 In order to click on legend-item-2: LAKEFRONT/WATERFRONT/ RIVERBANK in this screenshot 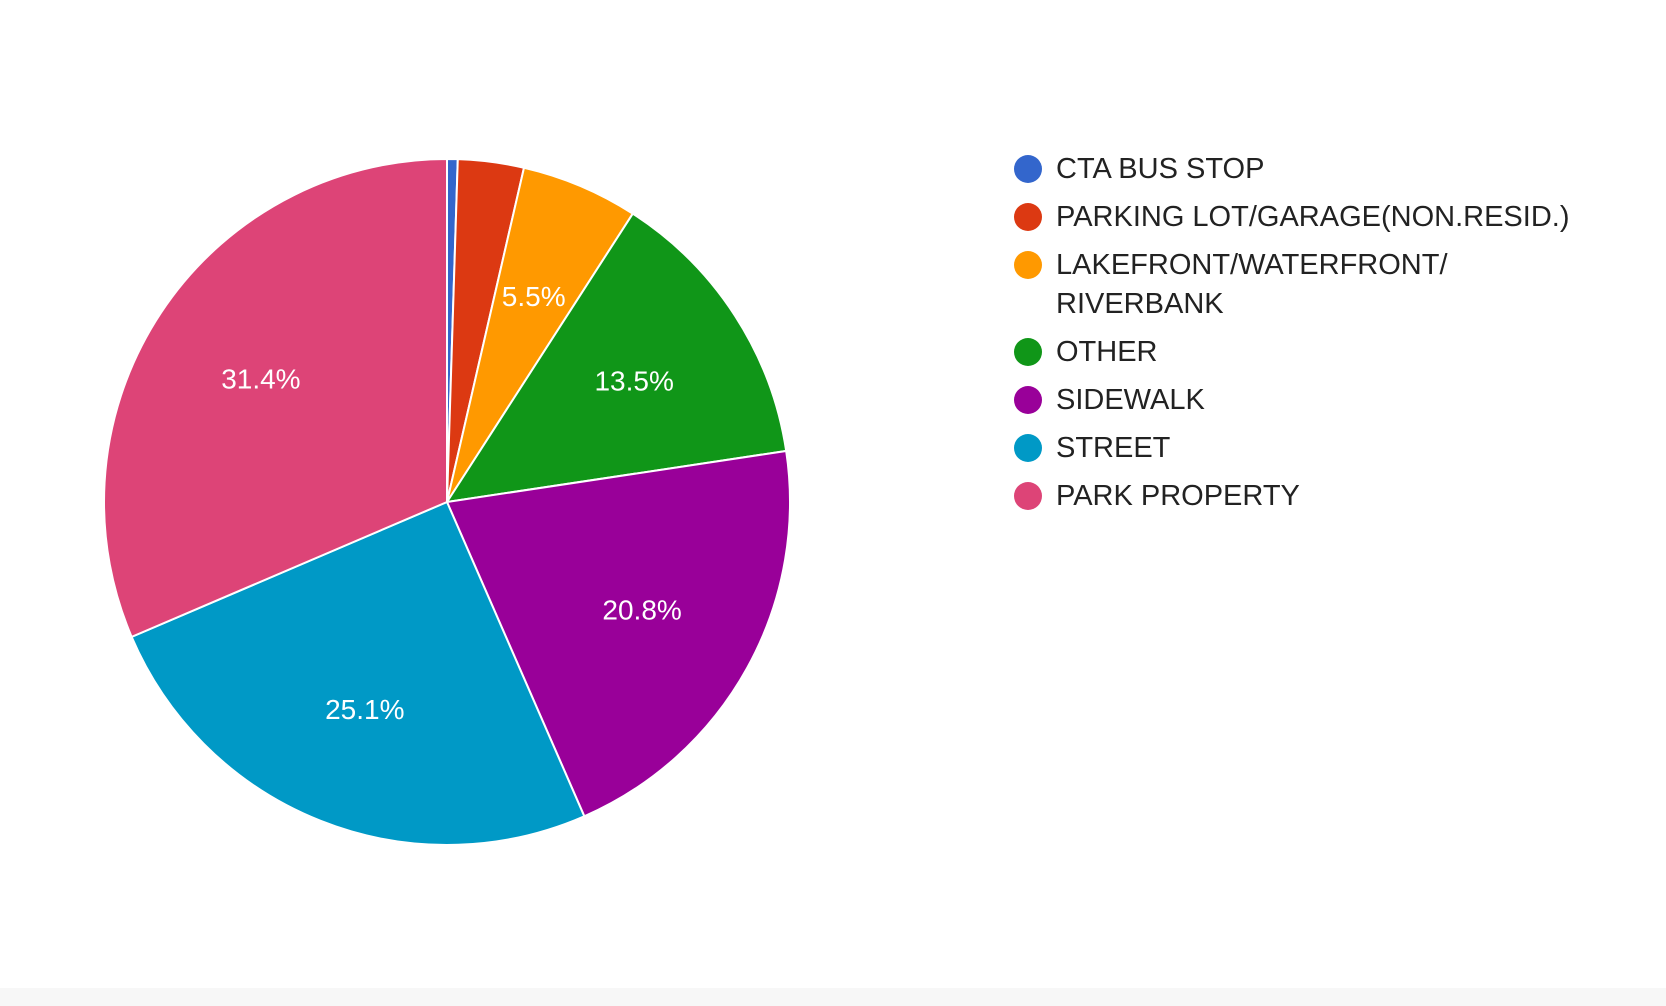, I will do `click(1314, 285)`.